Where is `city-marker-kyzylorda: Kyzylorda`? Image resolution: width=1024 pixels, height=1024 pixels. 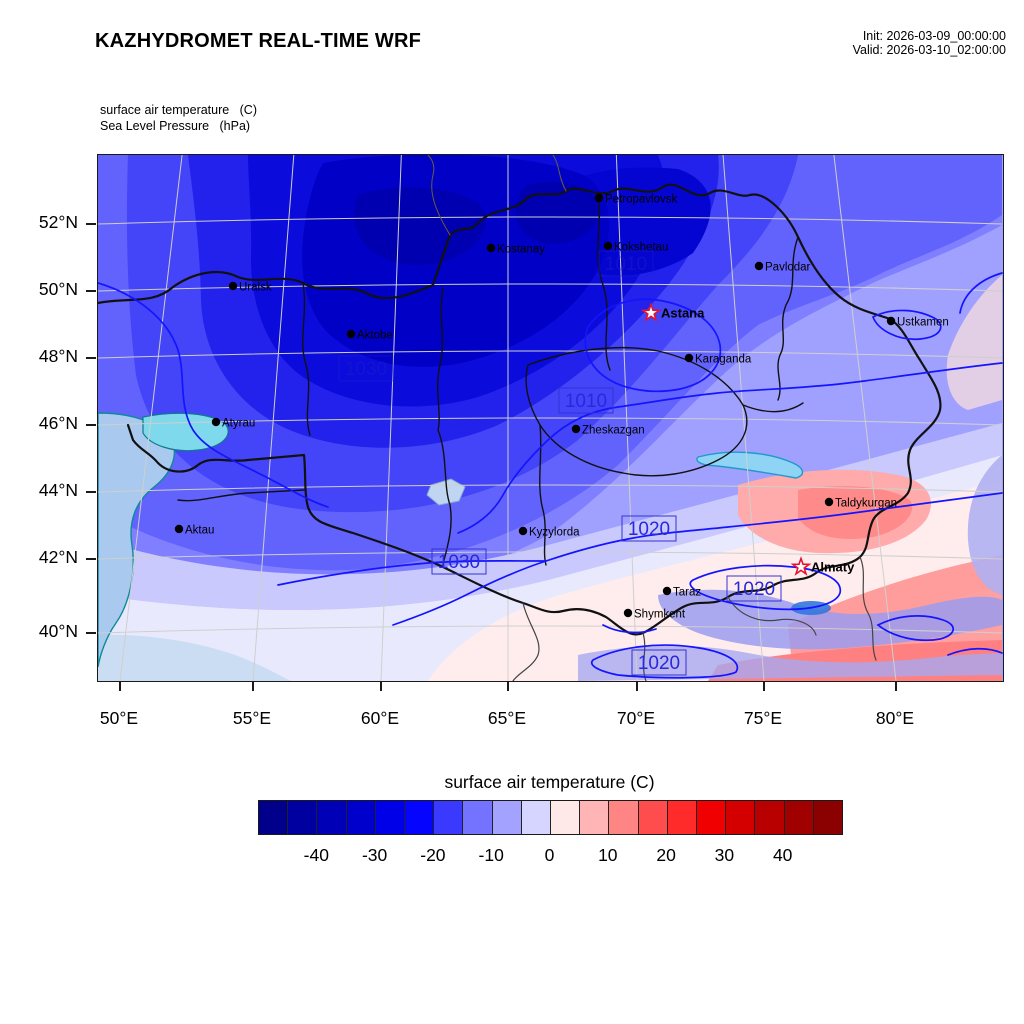
city-marker-kyzylorda: Kyzylorda is located at coordinates (549, 532).